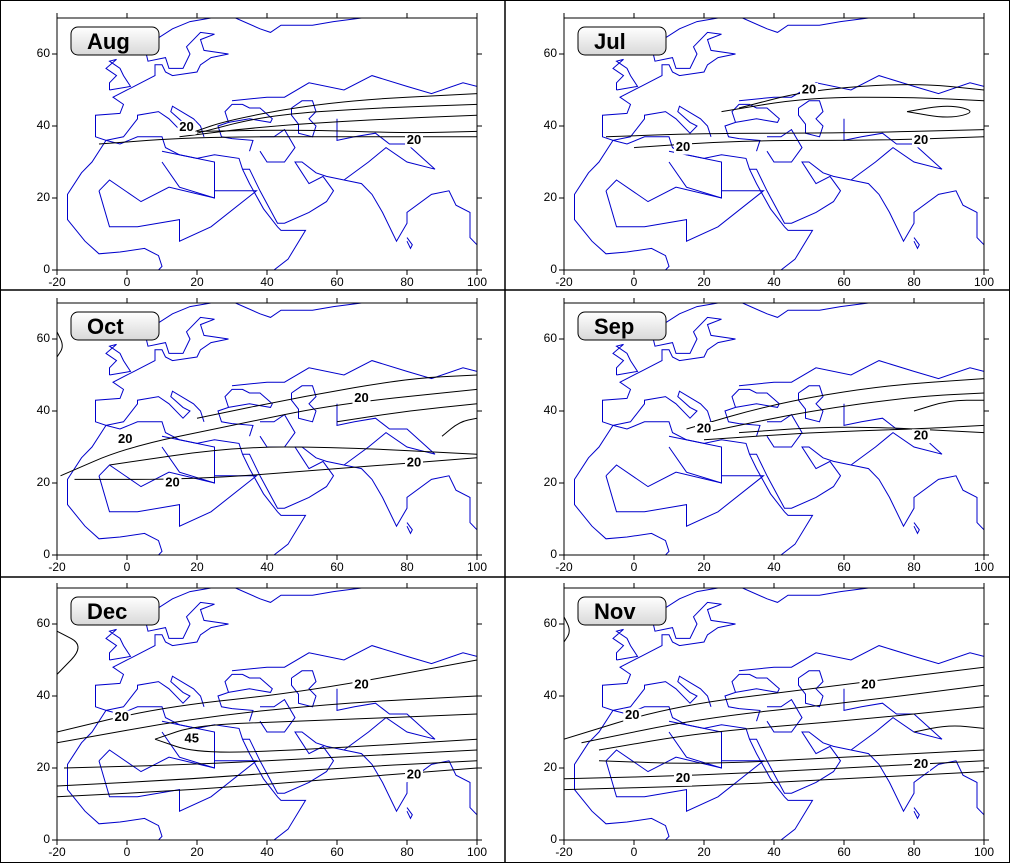 The width and height of the screenshot is (1010, 863). I want to click on panel-label: Nov, so click(615, 611).